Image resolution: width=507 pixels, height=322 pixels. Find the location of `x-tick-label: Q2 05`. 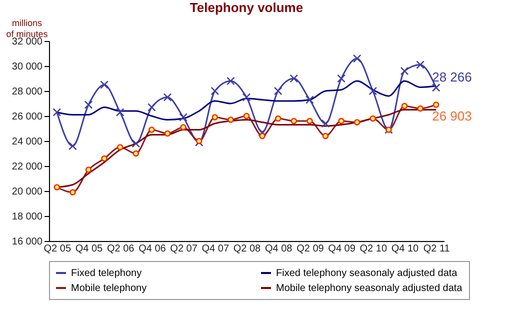

x-tick-label: Q2 05 is located at coordinates (58, 249).